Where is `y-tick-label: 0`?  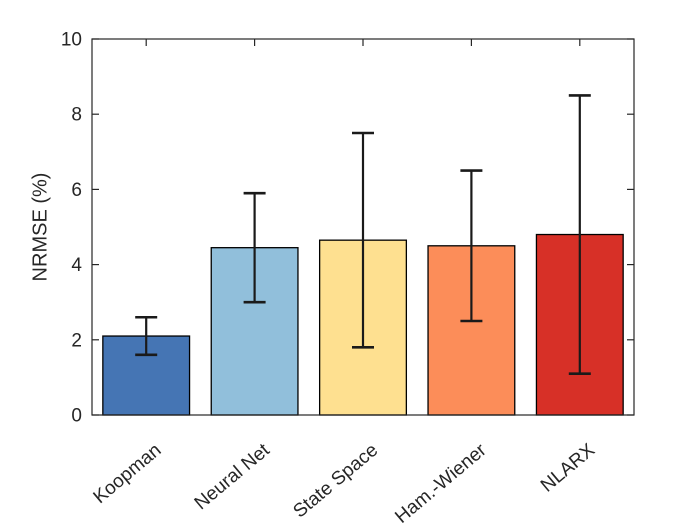 y-tick-label: 0 is located at coordinates (76, 416).